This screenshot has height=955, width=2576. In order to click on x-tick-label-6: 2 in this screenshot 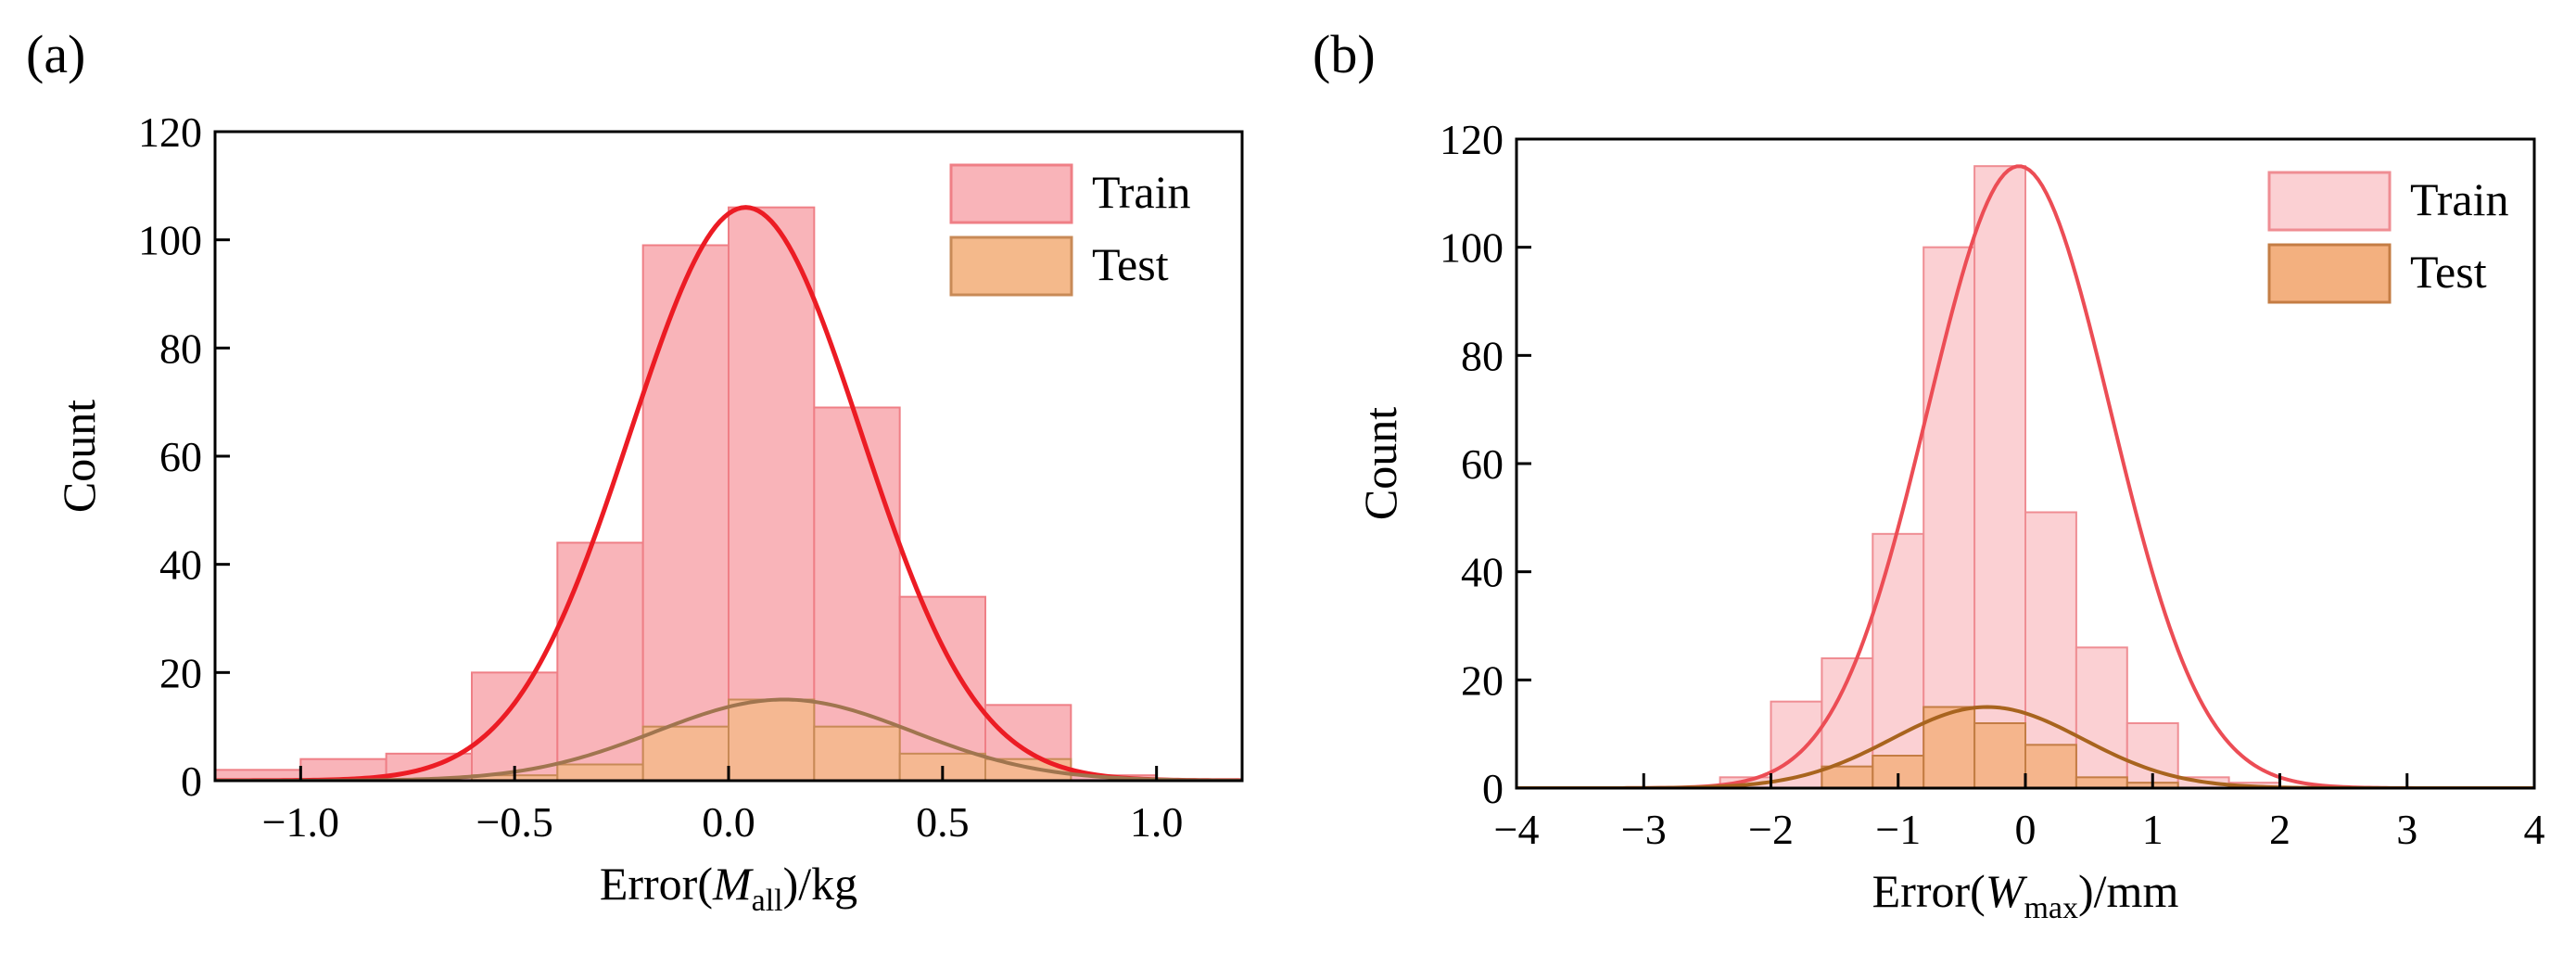, I will do `click(2279, 829)`.